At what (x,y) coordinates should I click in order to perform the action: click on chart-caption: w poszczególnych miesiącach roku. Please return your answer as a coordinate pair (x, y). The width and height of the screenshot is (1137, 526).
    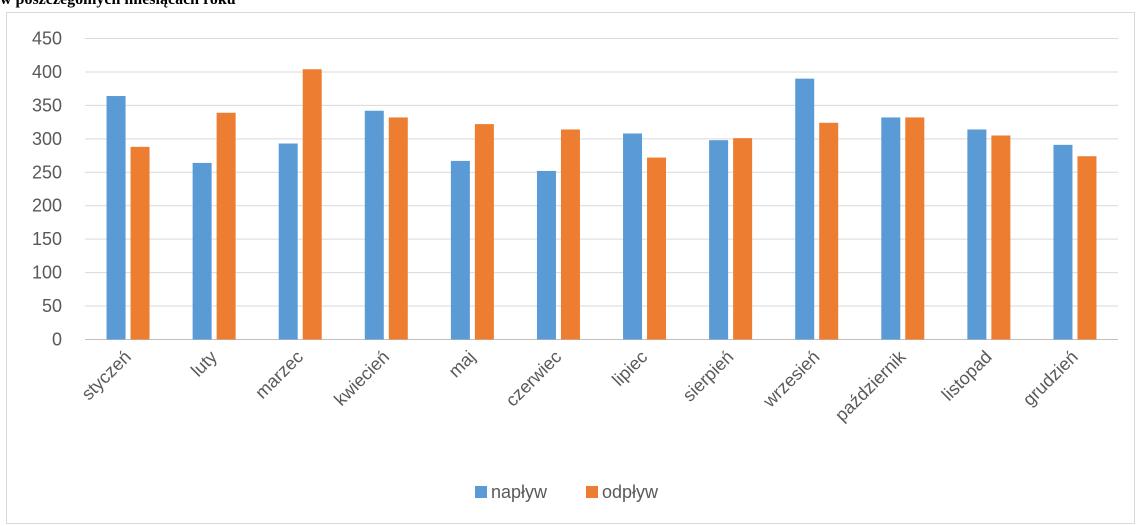
    Looking at the image, I should click on (118, 4).